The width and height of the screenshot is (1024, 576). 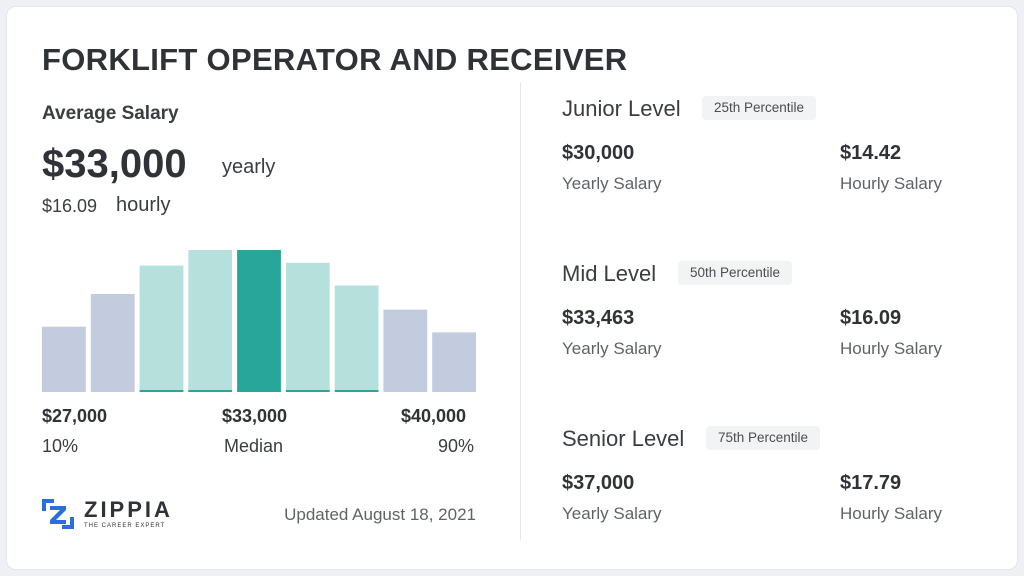 What do you see at coordinates (75, 416) in the screenshot?
I see `tick-value-low: $27,000` at bounding box center [75, 416].